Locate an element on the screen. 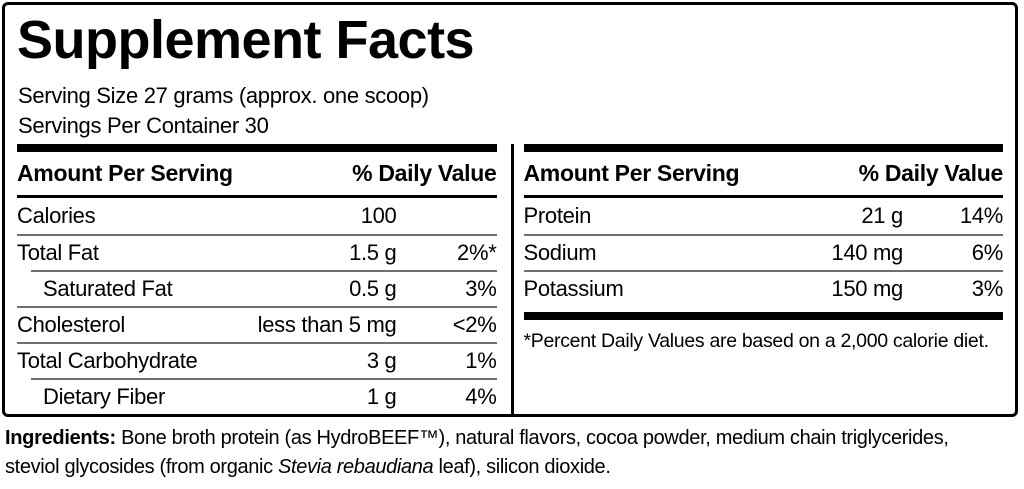 Image resolution: width=1024 pixels, height=489 pixels. column-header-right: Amount Per Serving % Daily Value is located at coordinates (763, 171).